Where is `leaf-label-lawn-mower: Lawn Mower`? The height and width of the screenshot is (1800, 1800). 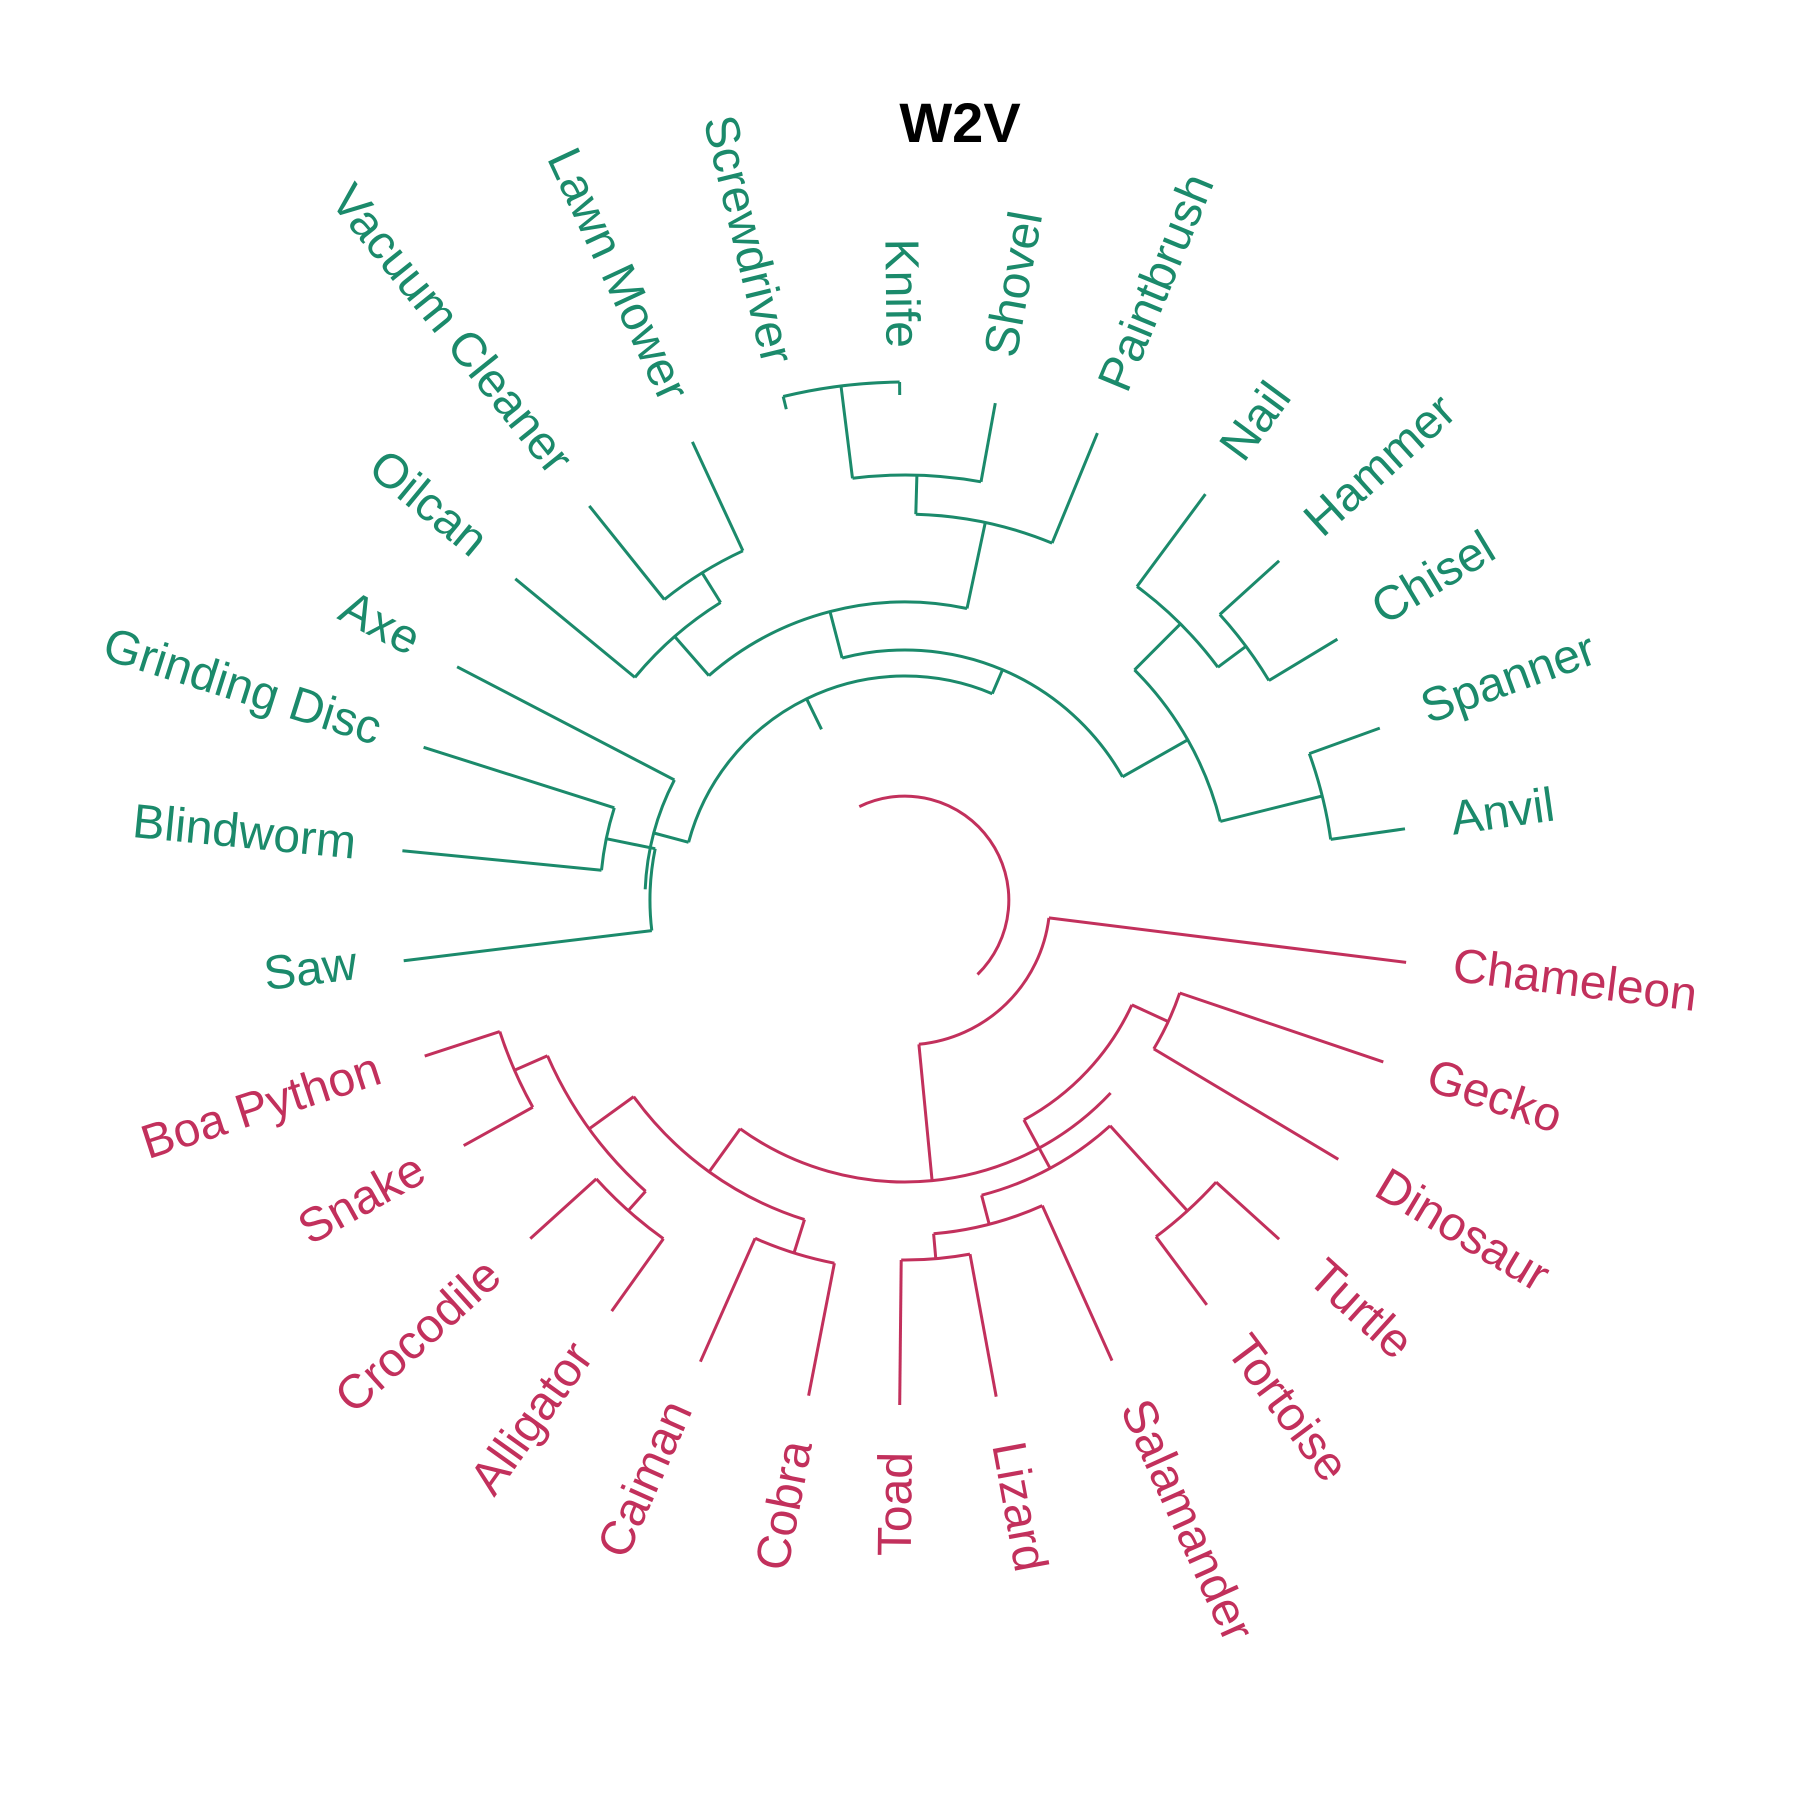
leaf-label-lawn-mower: Lawn Mower is located at coordinates (618, 274).